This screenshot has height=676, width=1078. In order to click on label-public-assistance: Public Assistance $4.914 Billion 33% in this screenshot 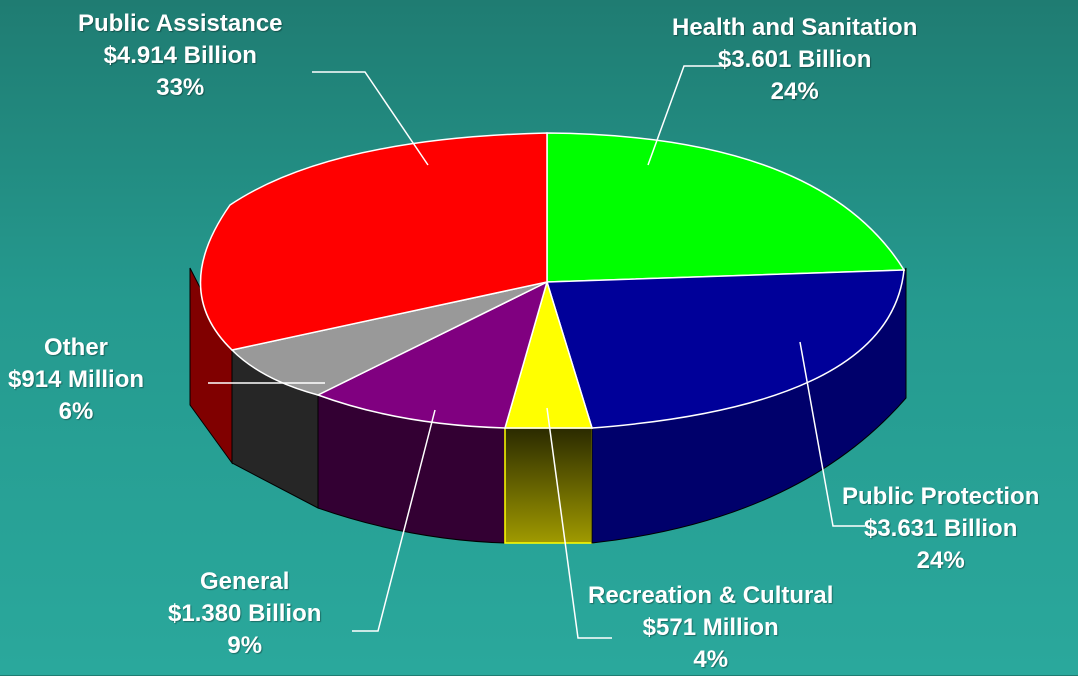, I will do `click(180, 56)`.